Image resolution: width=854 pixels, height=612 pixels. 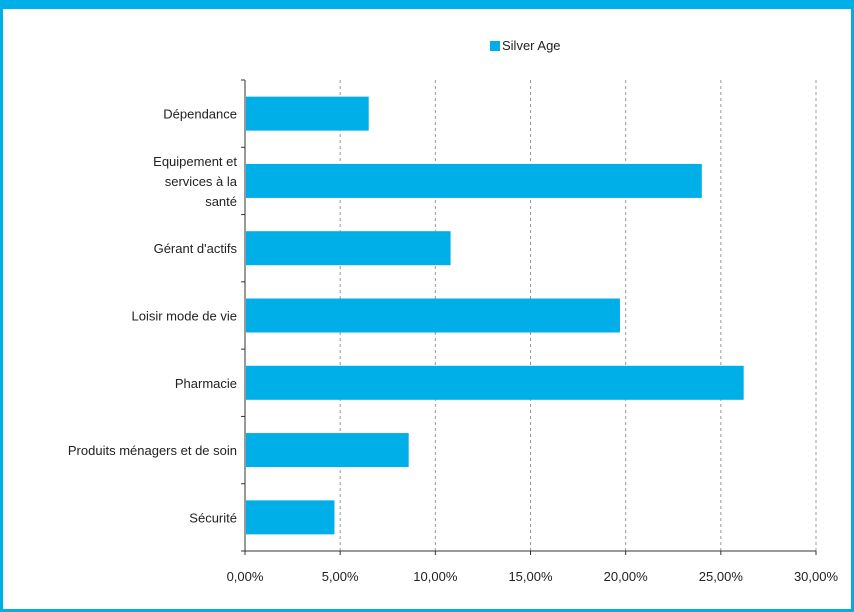 I want to click on x-tick-label: 5,00%, so click(x=340, y=576).